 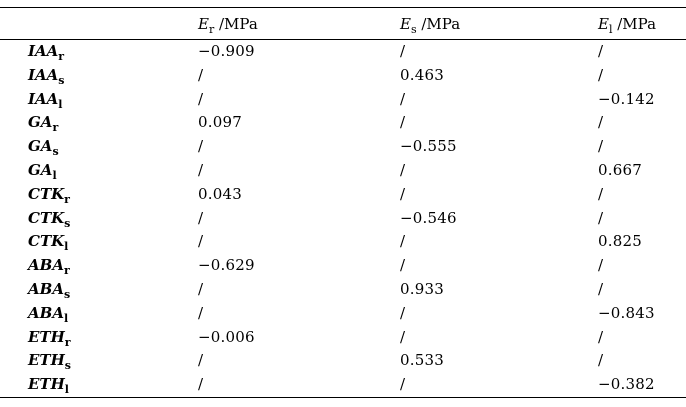 What do you see at coordinates (299, 23) in the screenshot?
I see `header-cell-er: Er /MPa` at bounding box center [299, 23].